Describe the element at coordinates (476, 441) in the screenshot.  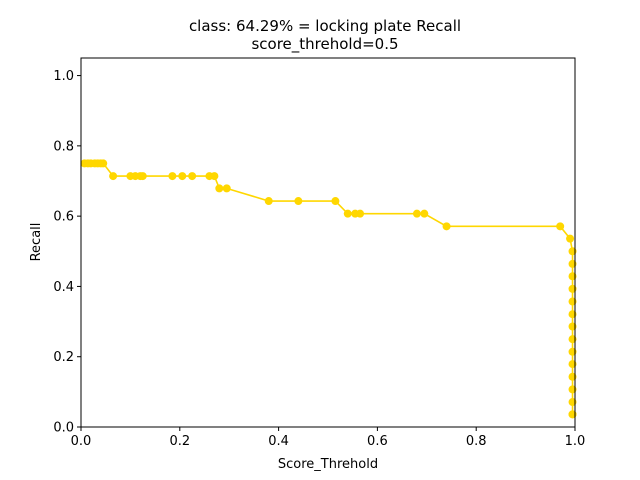
I see `x-tick-label: 0.8` at that location.